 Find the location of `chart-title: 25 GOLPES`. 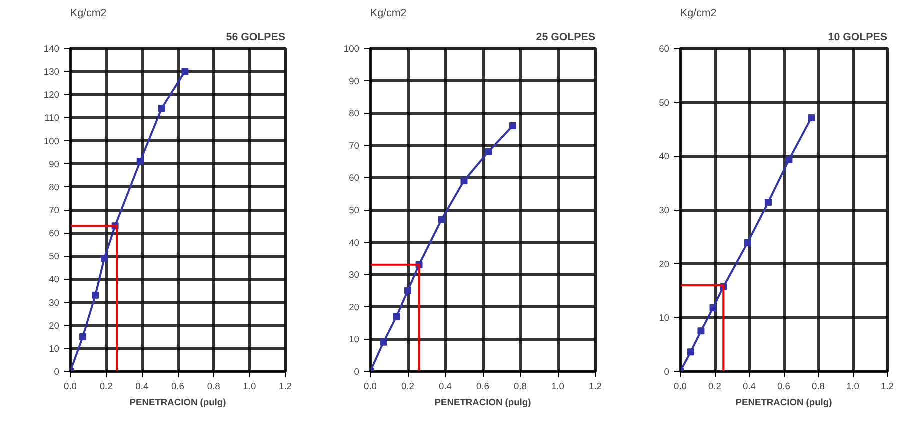

chart-title: 25 GOLPES is located at coordinates (566, 38).